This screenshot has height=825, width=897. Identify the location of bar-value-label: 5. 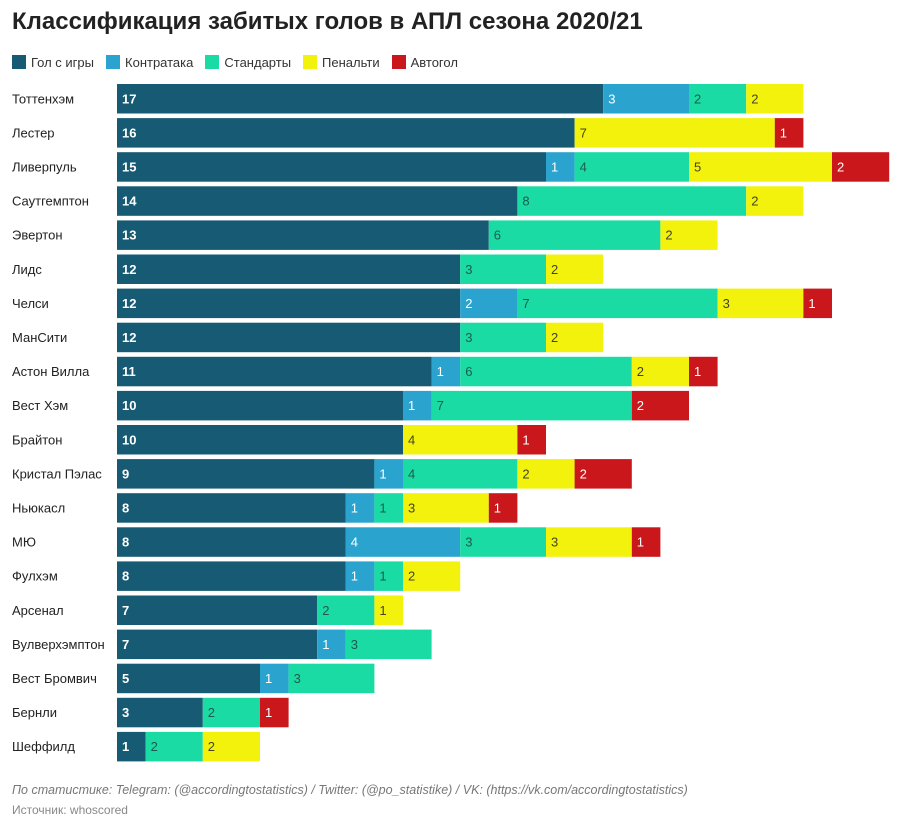
(697, 166).